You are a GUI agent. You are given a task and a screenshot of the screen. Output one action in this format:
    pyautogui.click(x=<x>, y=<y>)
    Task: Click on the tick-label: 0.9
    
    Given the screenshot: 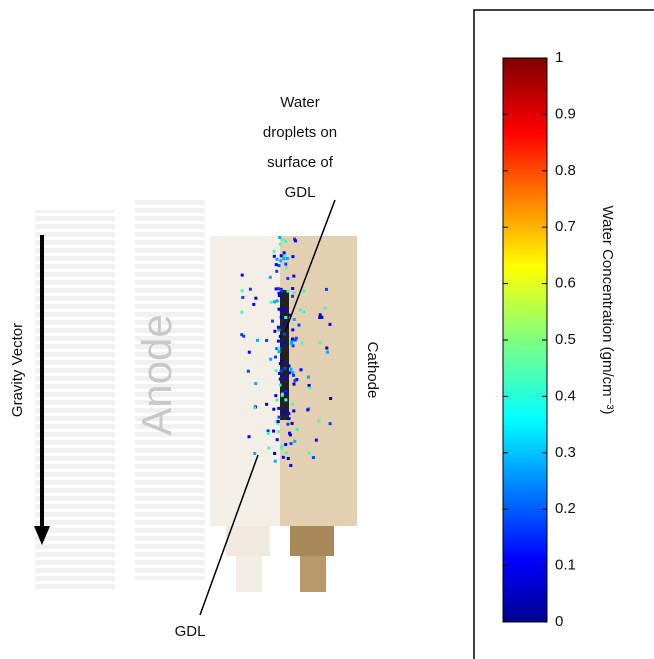 What is the action you would take?
    pyautogui.click(x=565, y=113)
    